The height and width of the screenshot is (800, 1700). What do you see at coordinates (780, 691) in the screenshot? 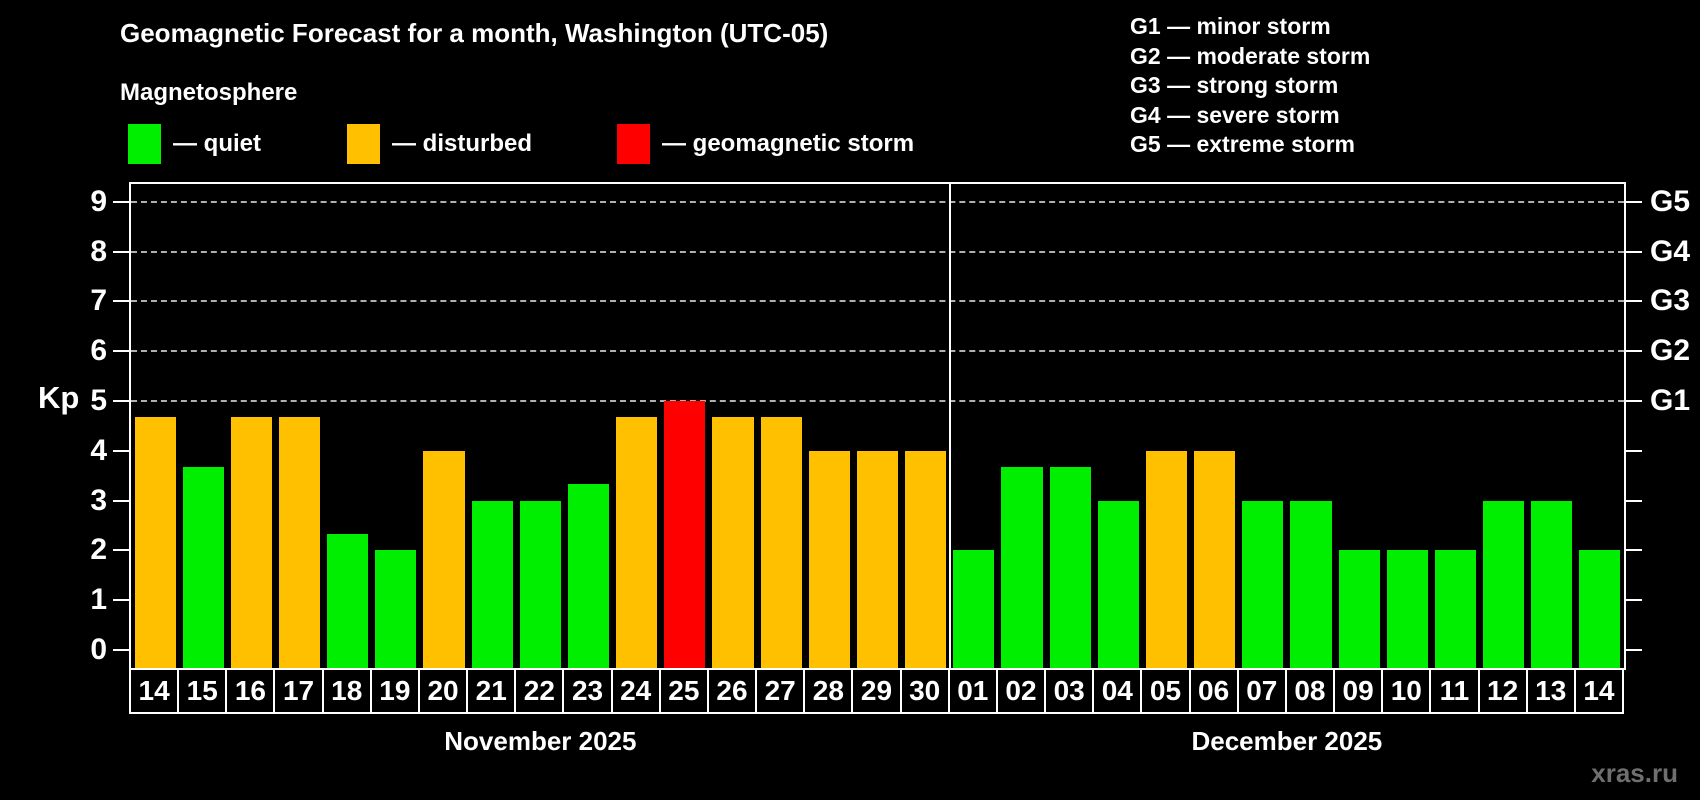
I see `date-label: 27` at bounding box center [780, 691].